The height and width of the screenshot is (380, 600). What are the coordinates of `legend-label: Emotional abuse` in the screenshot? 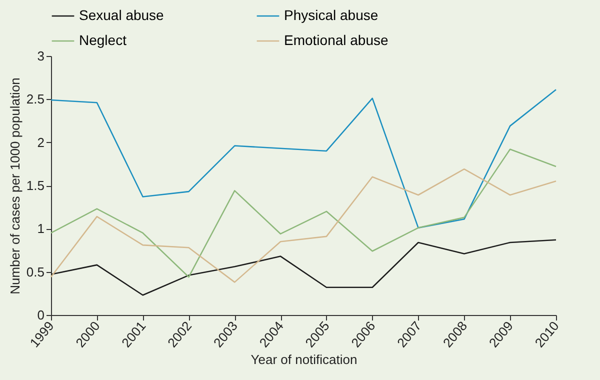 It's located at (336, 40).